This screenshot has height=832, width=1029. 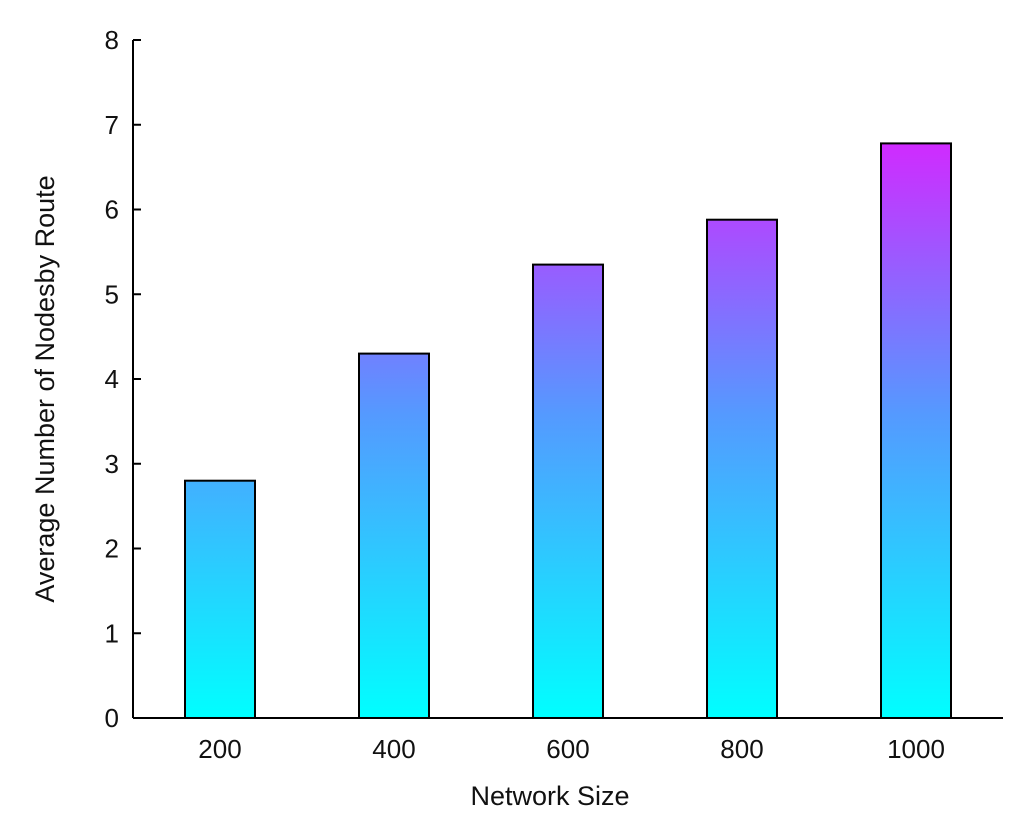 What do you see at coordinates (112, 379) in the screenshot?
I see `y-tick-label: 4` at bounding box center [112, 379].